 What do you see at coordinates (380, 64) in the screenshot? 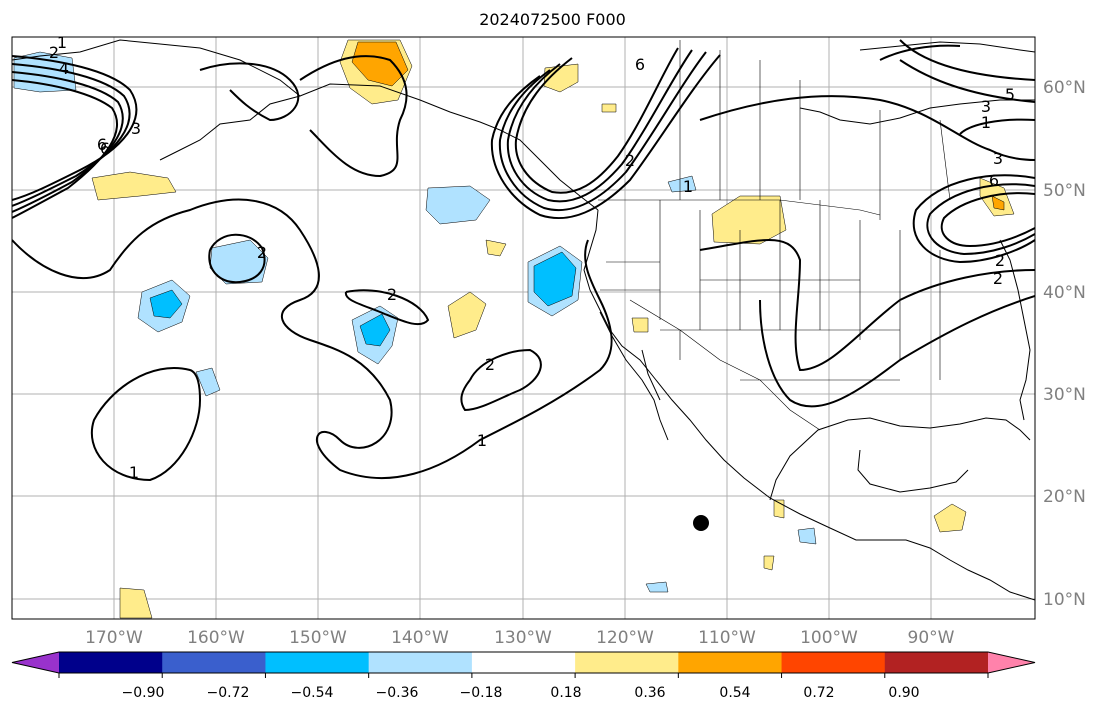
I see `warm-core-alaska` at bounding box center [380, 64].